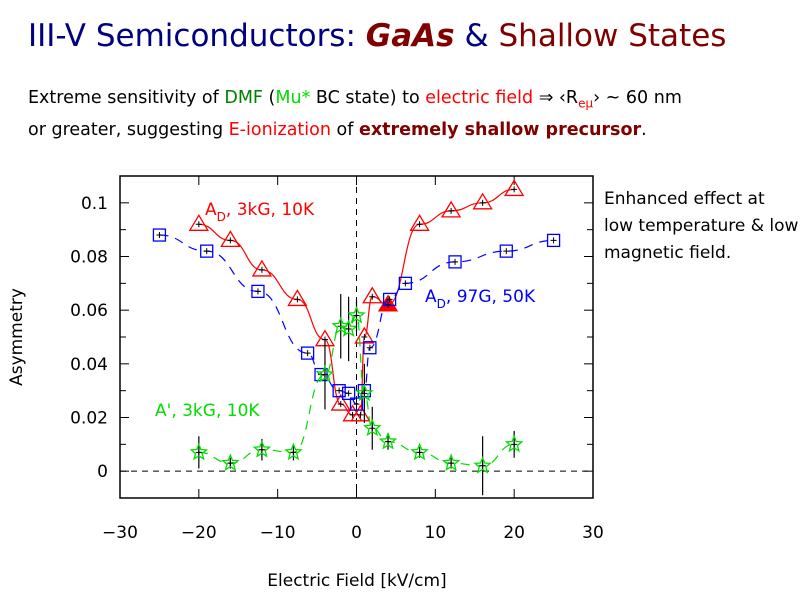 The height and width of the screenshot is (600, 800). Describe the element at coordinates (199, 533) in the screenshot. I see `x-tick-label: −20` at that location.